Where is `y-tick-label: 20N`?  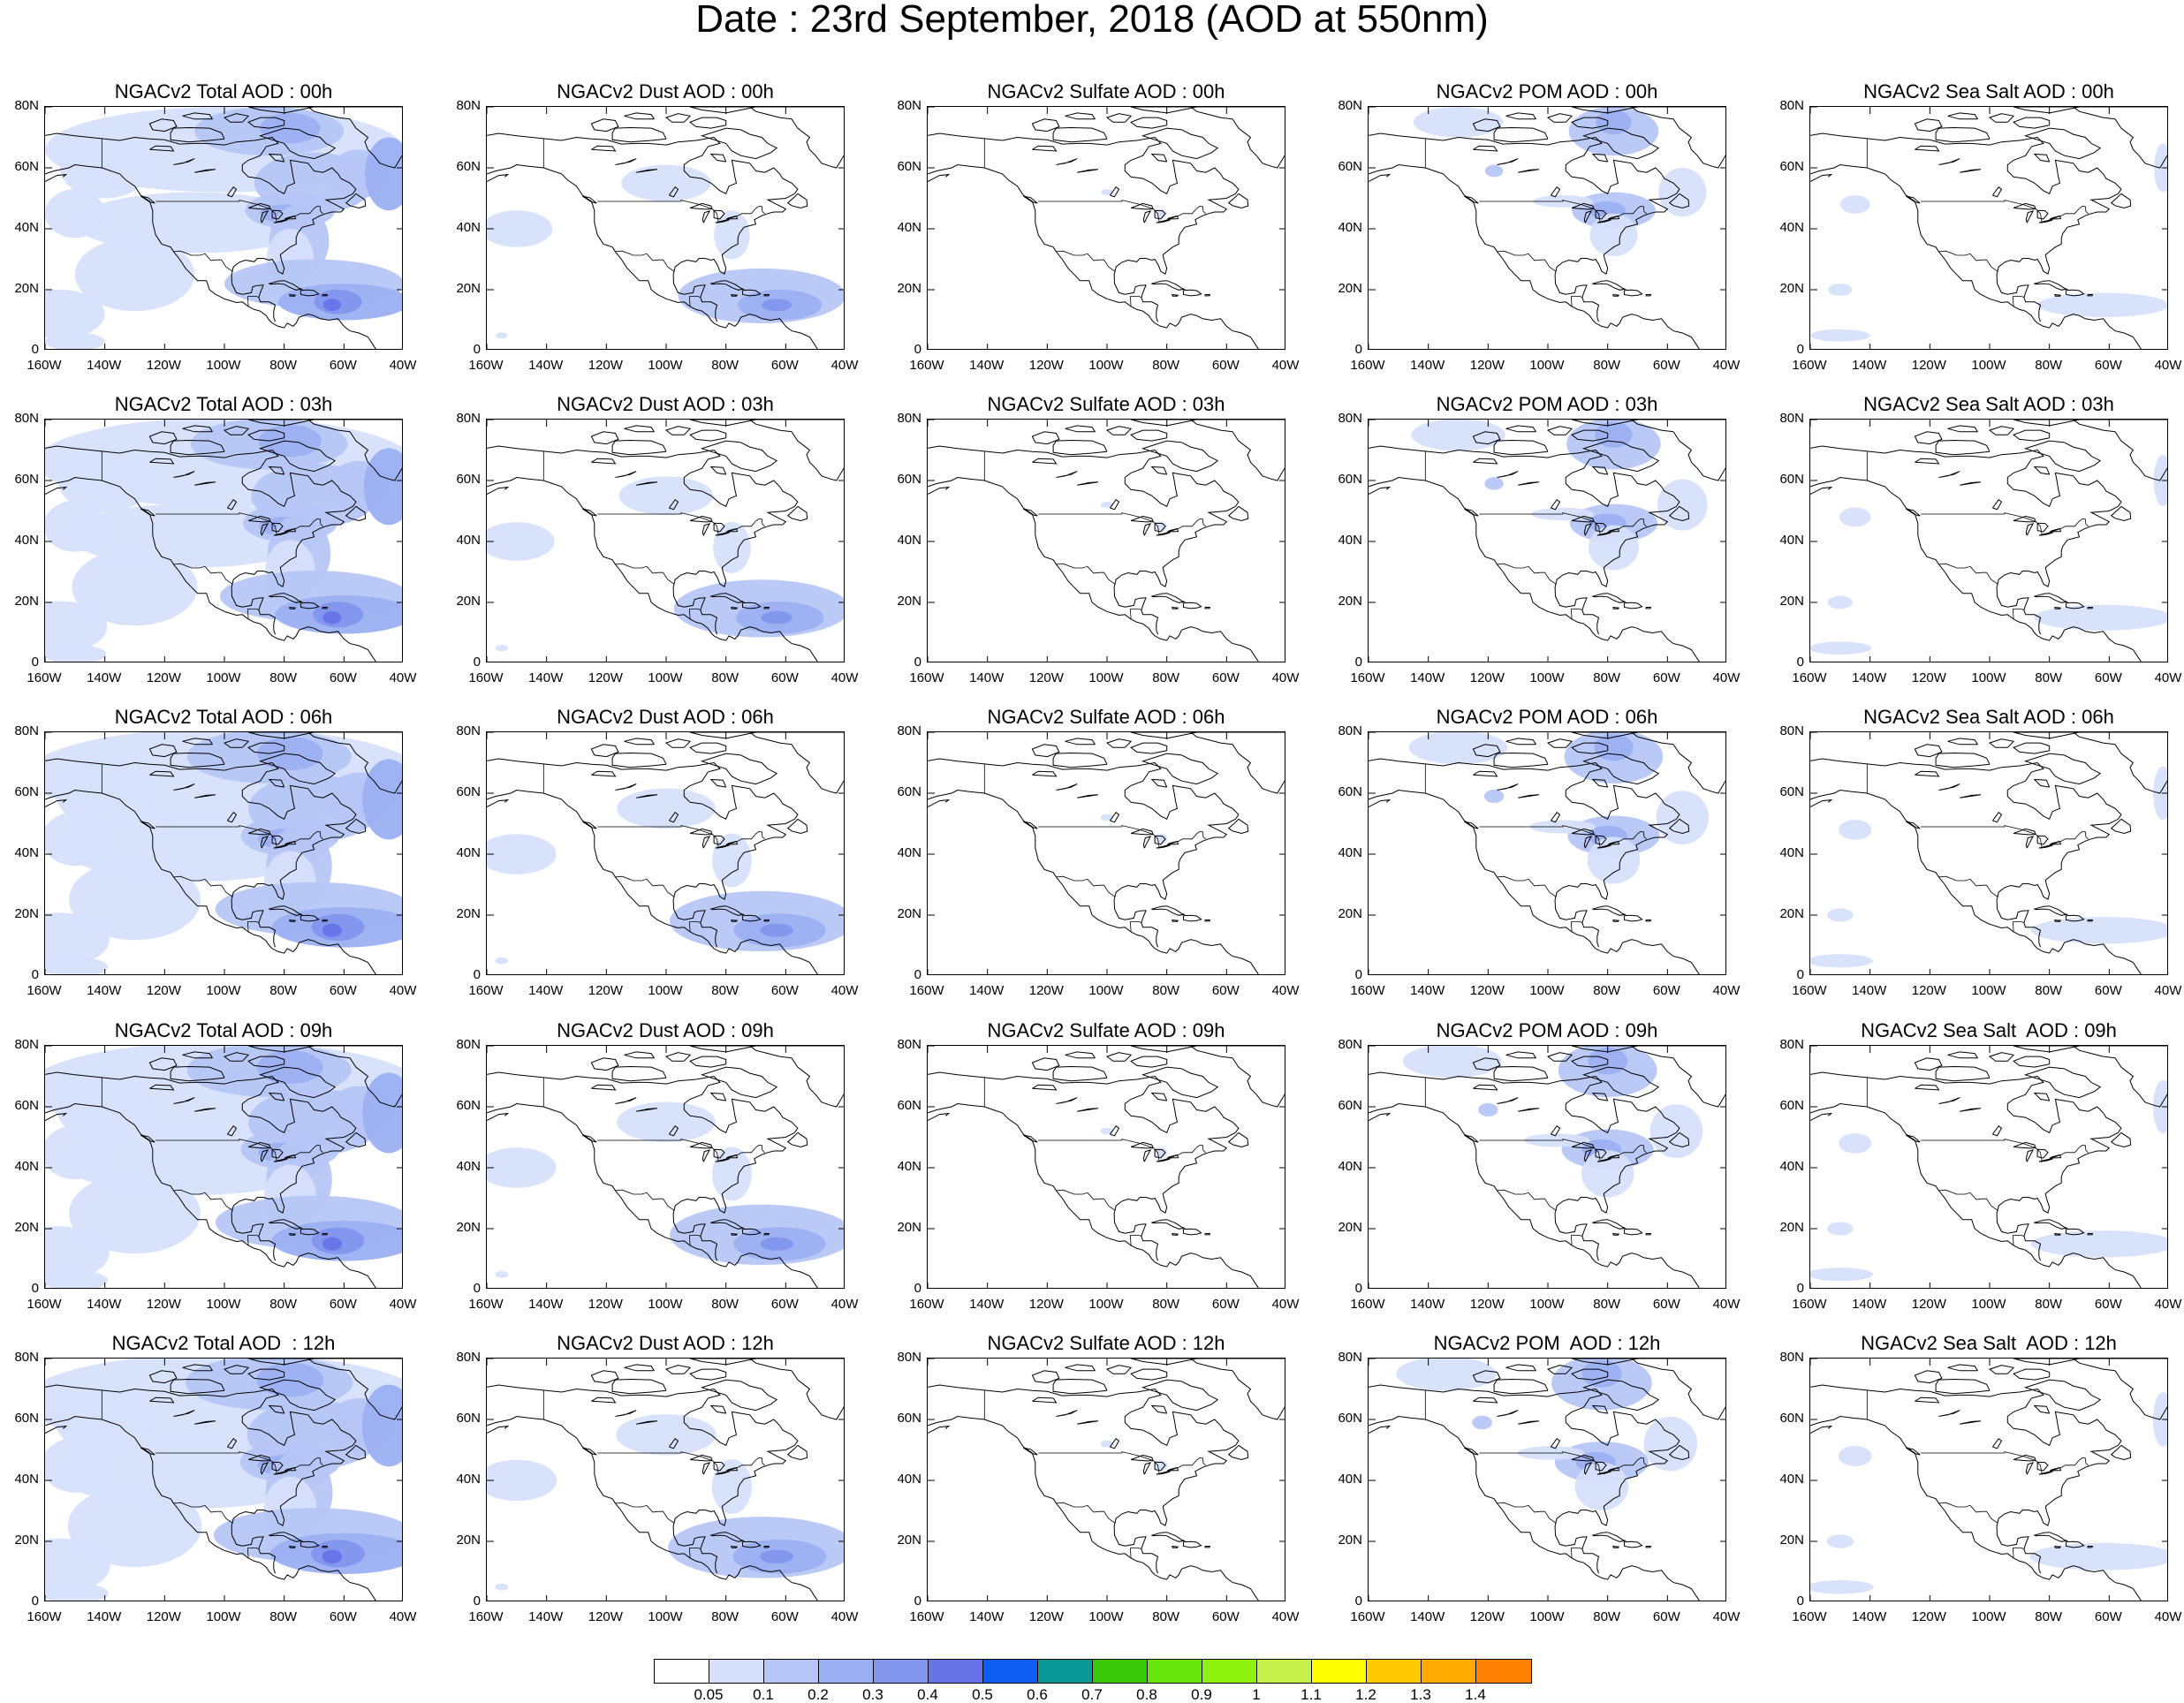
y-tick-label: 20N is located at coordinates (1791, 914).